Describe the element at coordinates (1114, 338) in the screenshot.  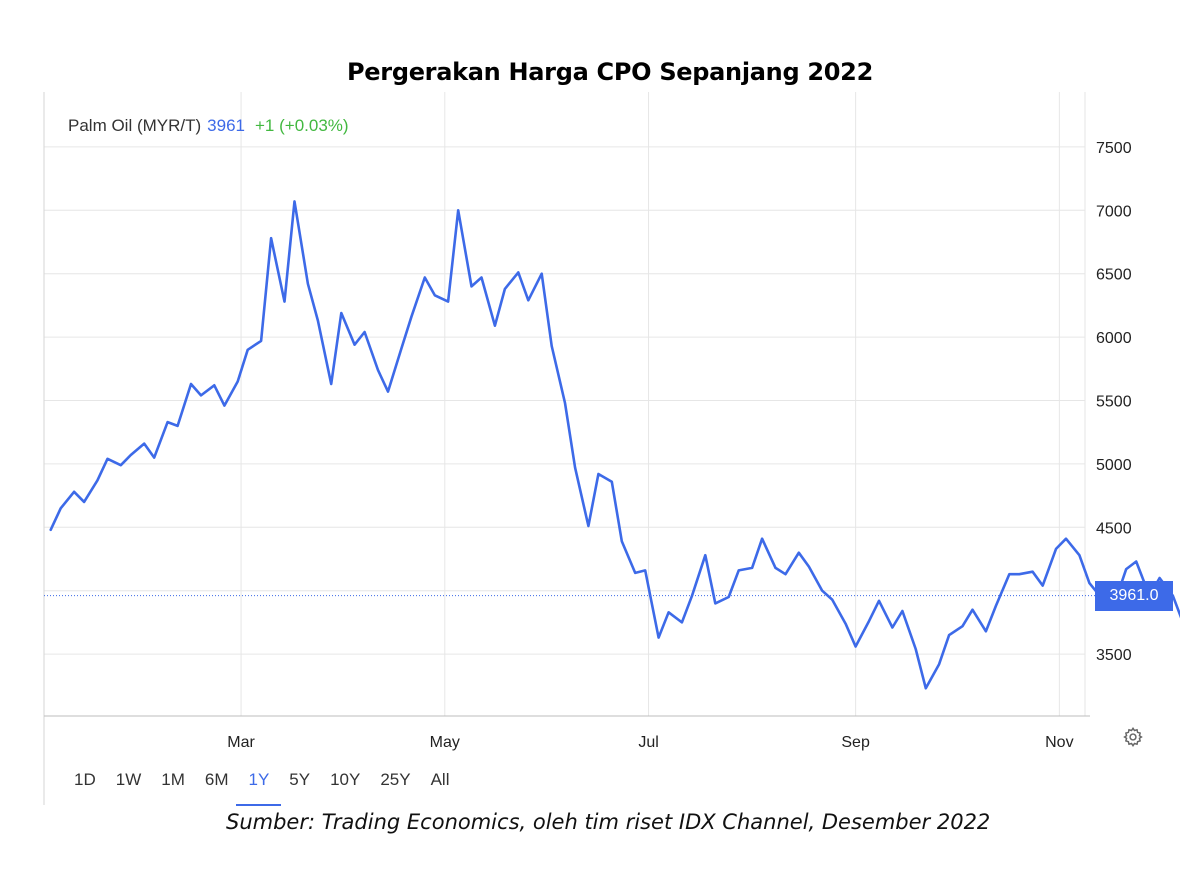
I see `y-tick-label: 6000` at that location.